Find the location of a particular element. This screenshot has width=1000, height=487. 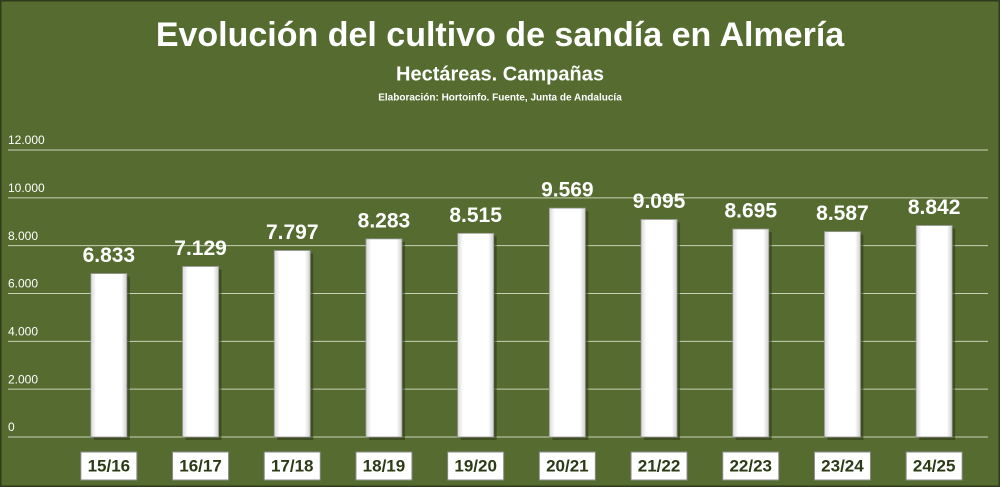

y-tick-label: 10.000 is located at coordinates (26, 188).